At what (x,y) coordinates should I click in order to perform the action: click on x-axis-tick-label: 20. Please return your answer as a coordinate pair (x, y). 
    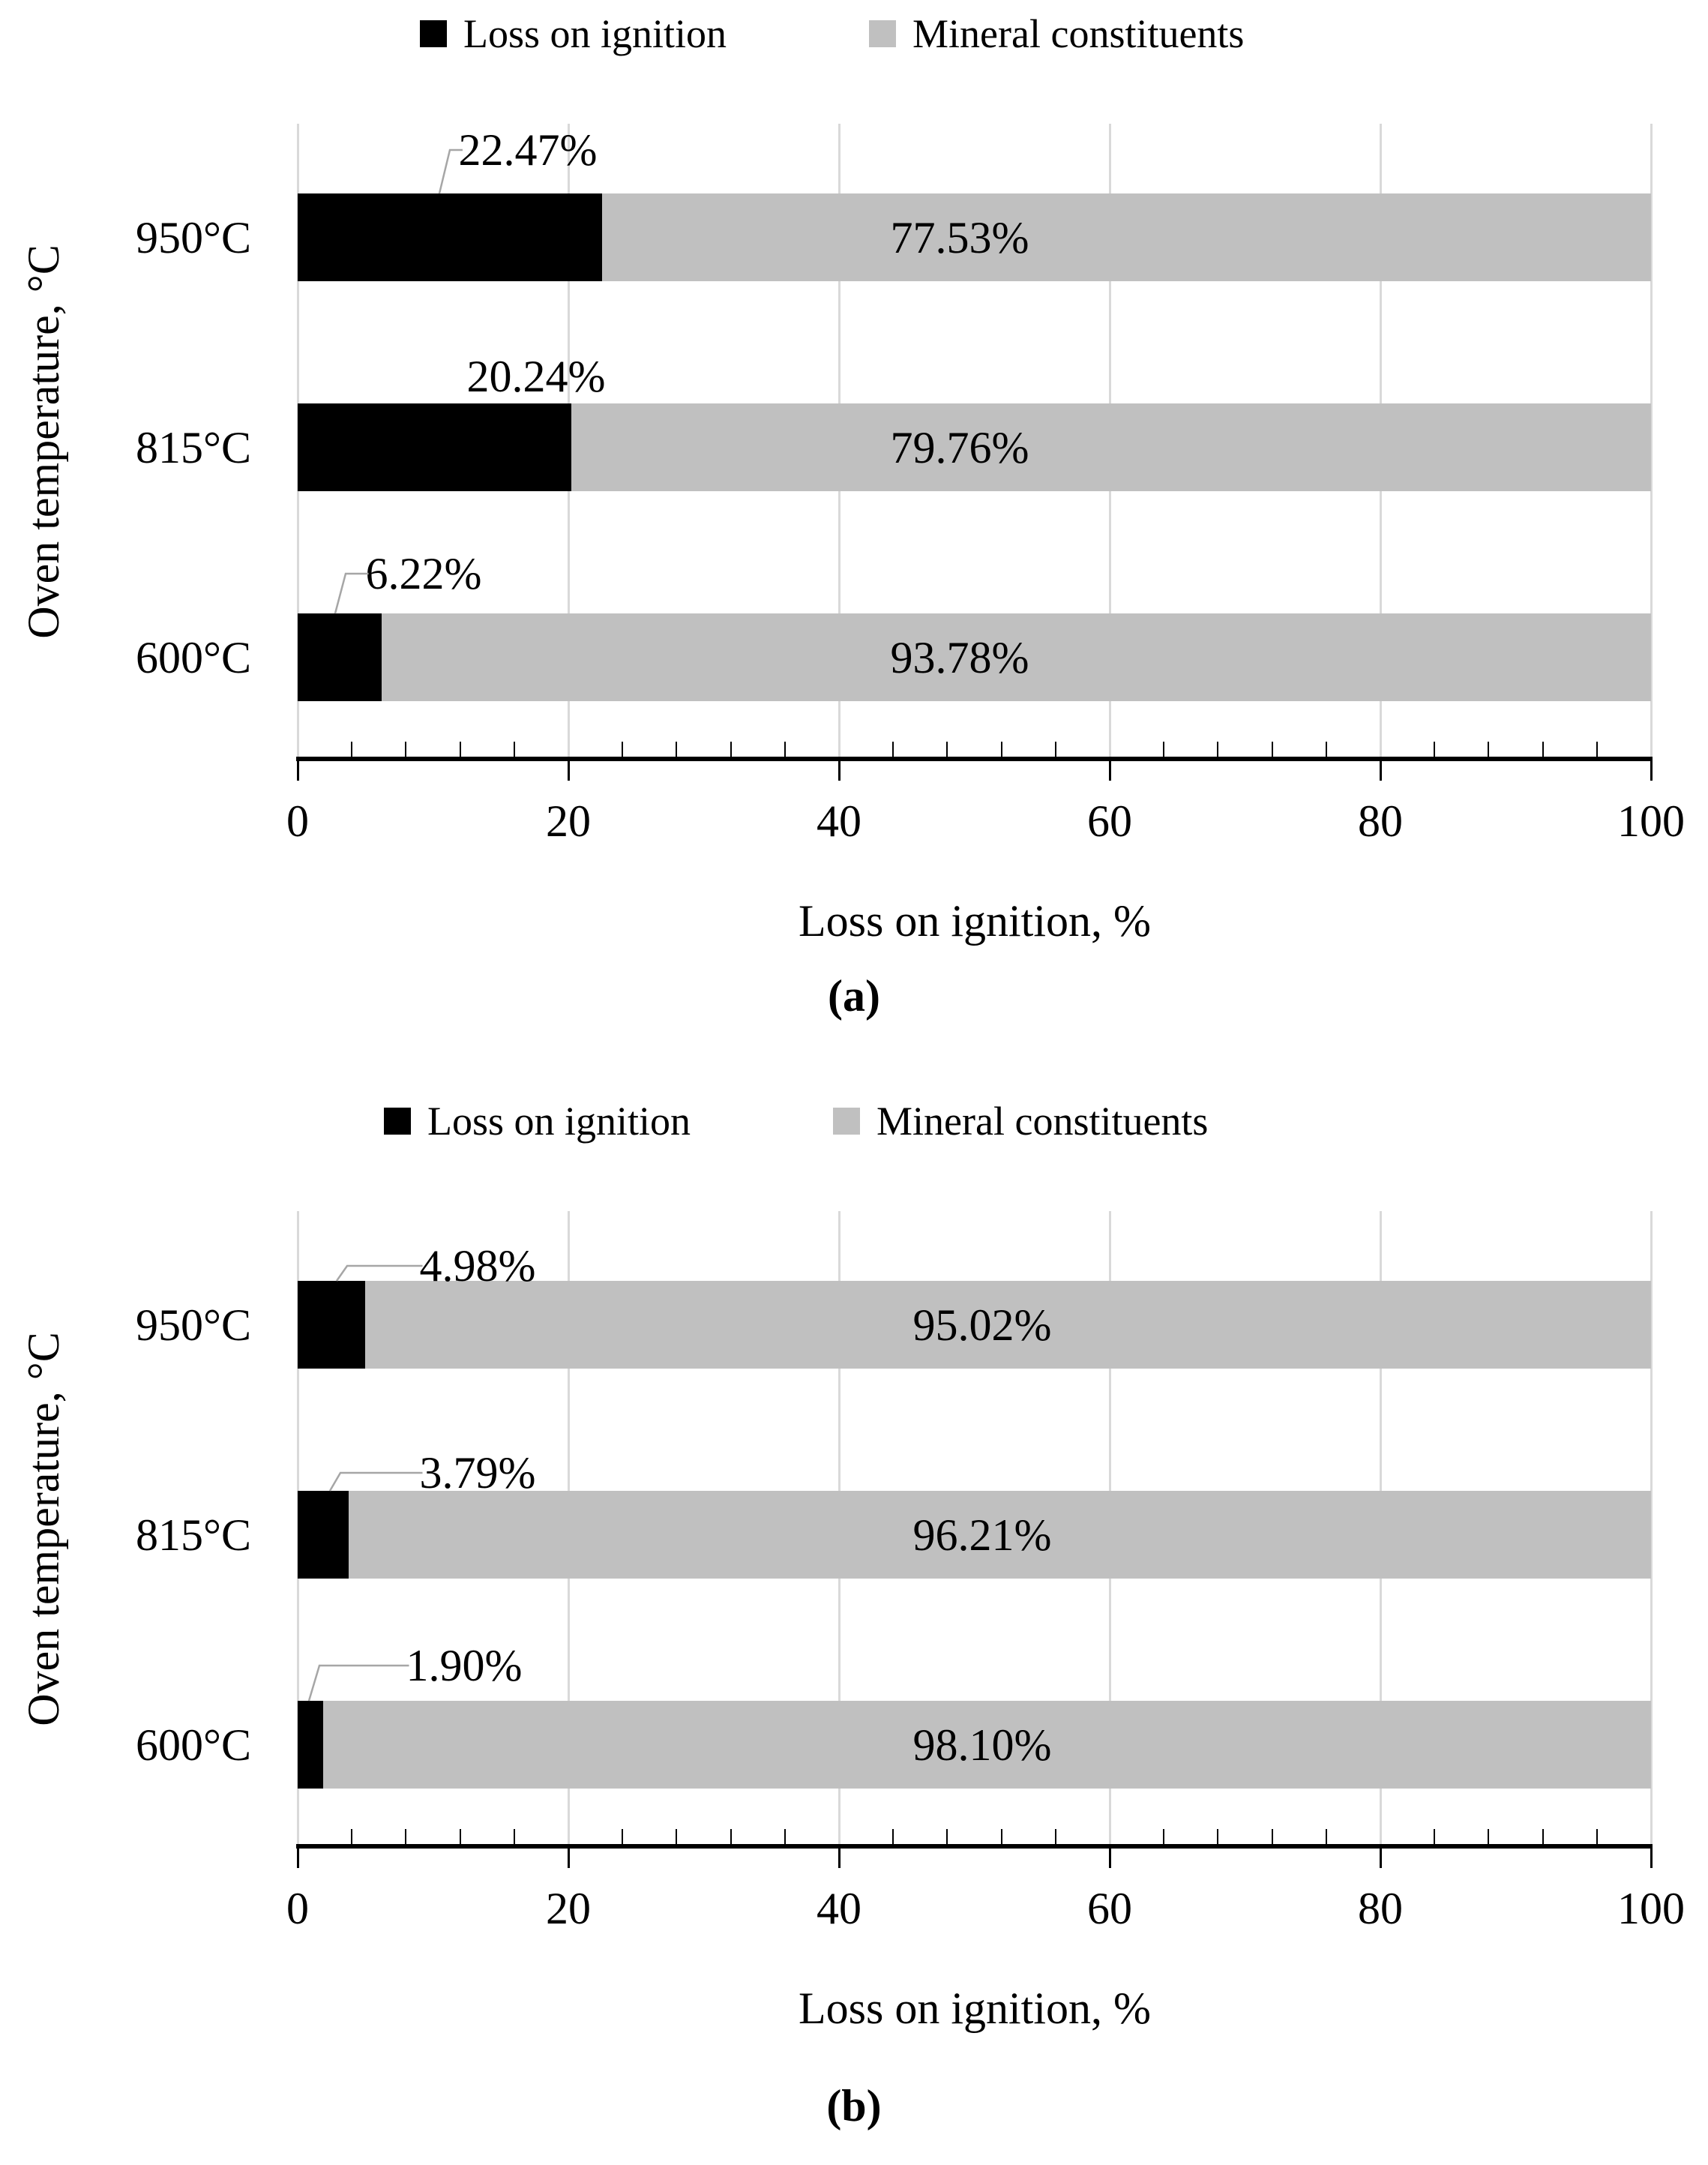
    Looking at the image, I should click on (568, 1908).